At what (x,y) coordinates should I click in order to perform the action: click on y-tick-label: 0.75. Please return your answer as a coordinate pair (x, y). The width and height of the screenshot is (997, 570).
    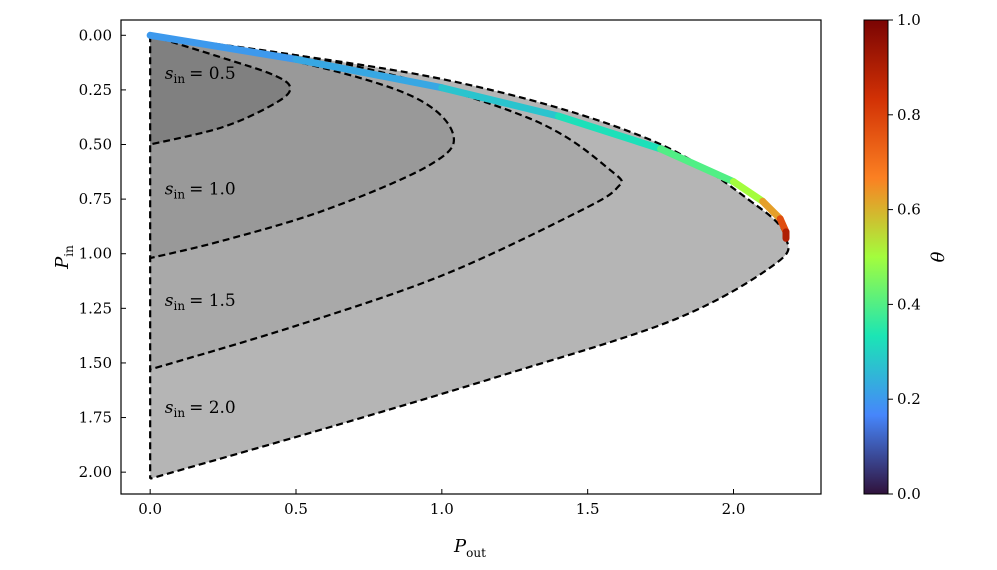
    Looking at the image, I should click on (95, 199).